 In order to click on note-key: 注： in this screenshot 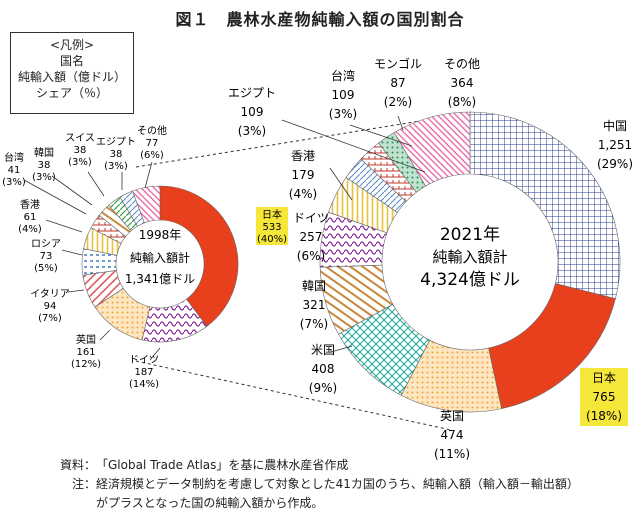, I will do `click(83, 484)`.